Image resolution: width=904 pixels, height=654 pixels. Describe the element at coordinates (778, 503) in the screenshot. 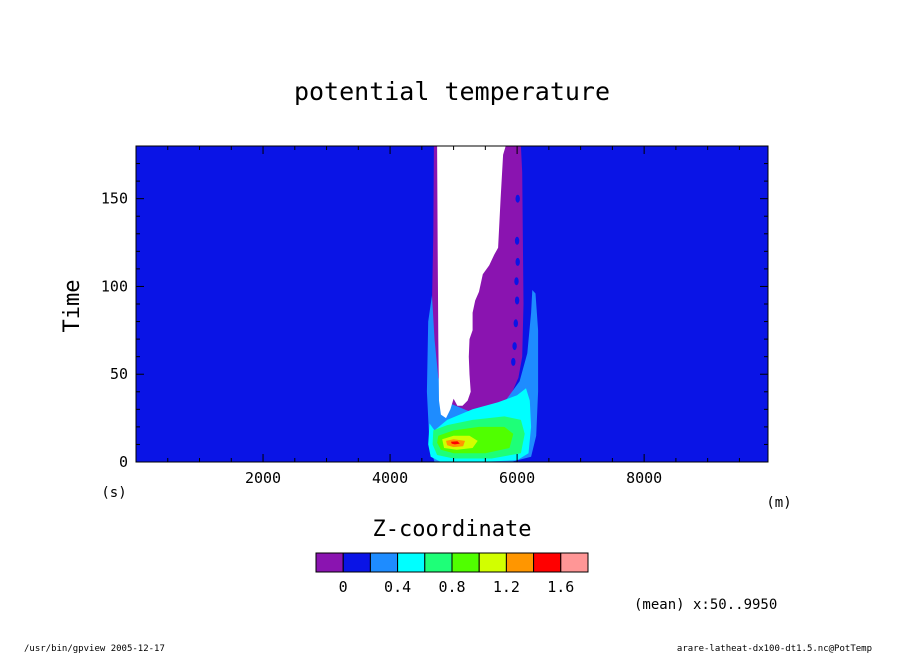

I see `x-axis-unit: (m)` at that location.